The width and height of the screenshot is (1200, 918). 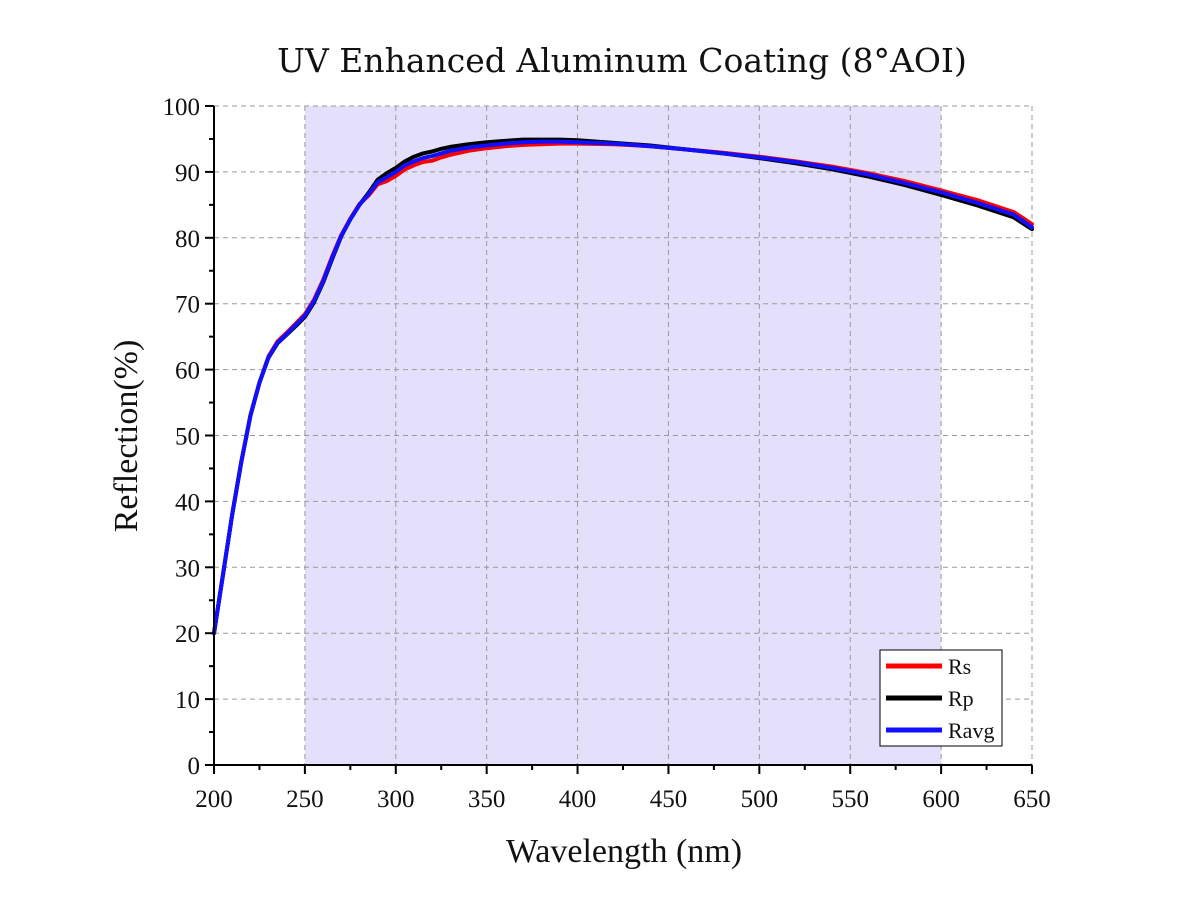 What do you see at coordinates (187, 502) in the screenshot?
I see `y-tick-label: 40` at bounding box center [187, 502].